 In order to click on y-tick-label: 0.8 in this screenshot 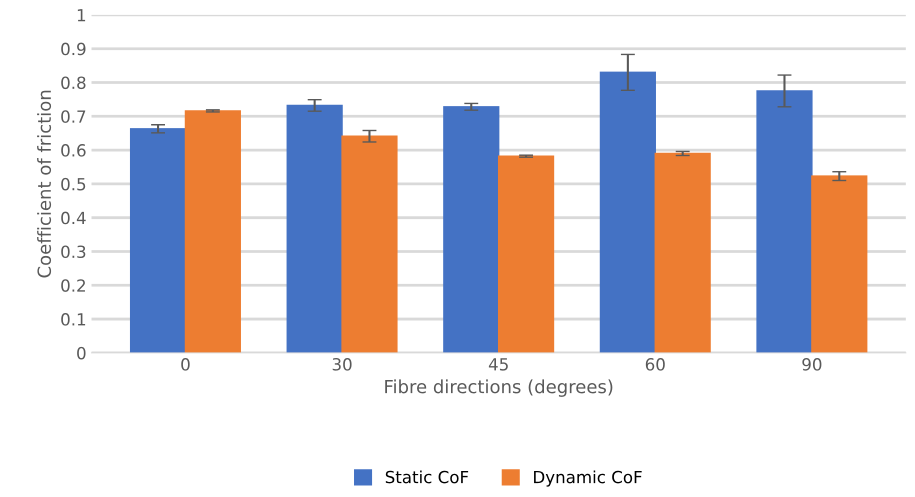, I will do `click(73, 83)`.